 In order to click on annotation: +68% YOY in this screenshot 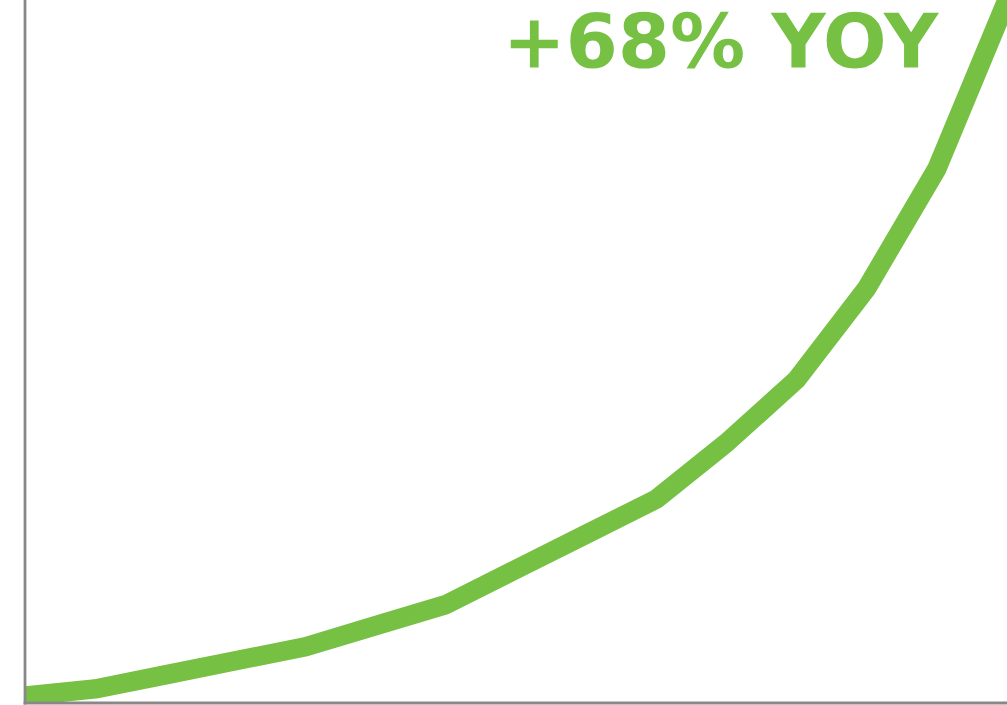, I will do `click(724, 40)`.